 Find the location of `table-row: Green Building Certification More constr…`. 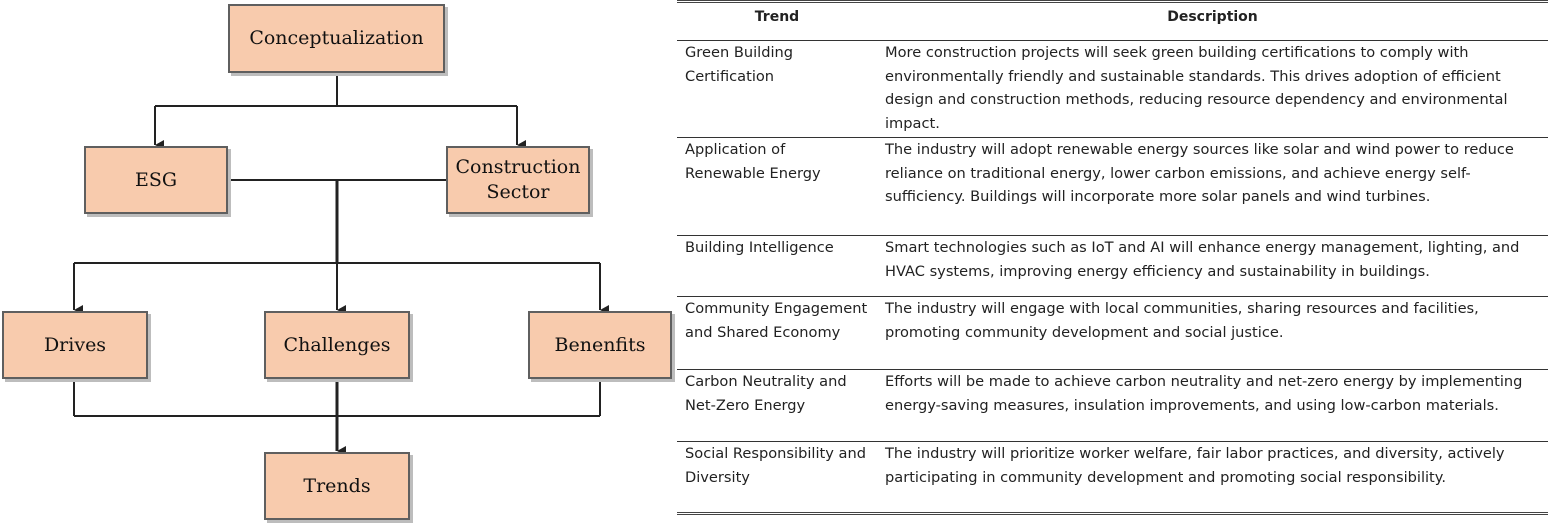

table-row: Green Building Certification More constr… is located at coordinates (1112, 89).